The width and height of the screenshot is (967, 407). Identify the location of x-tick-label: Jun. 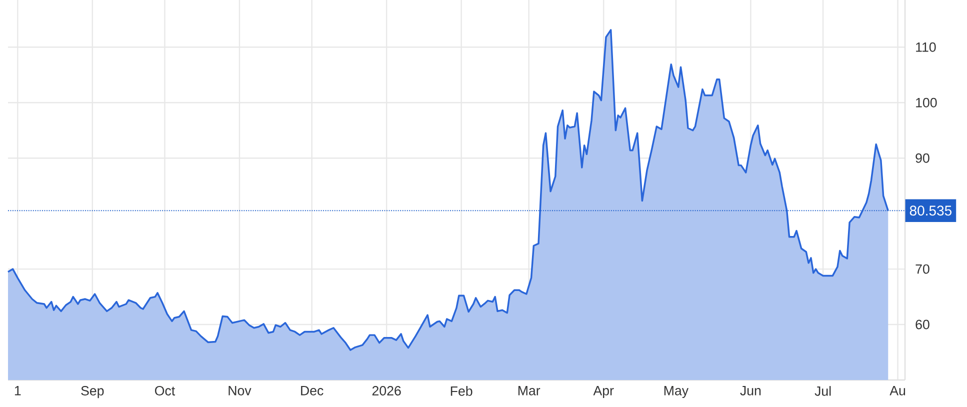
(750, 391).